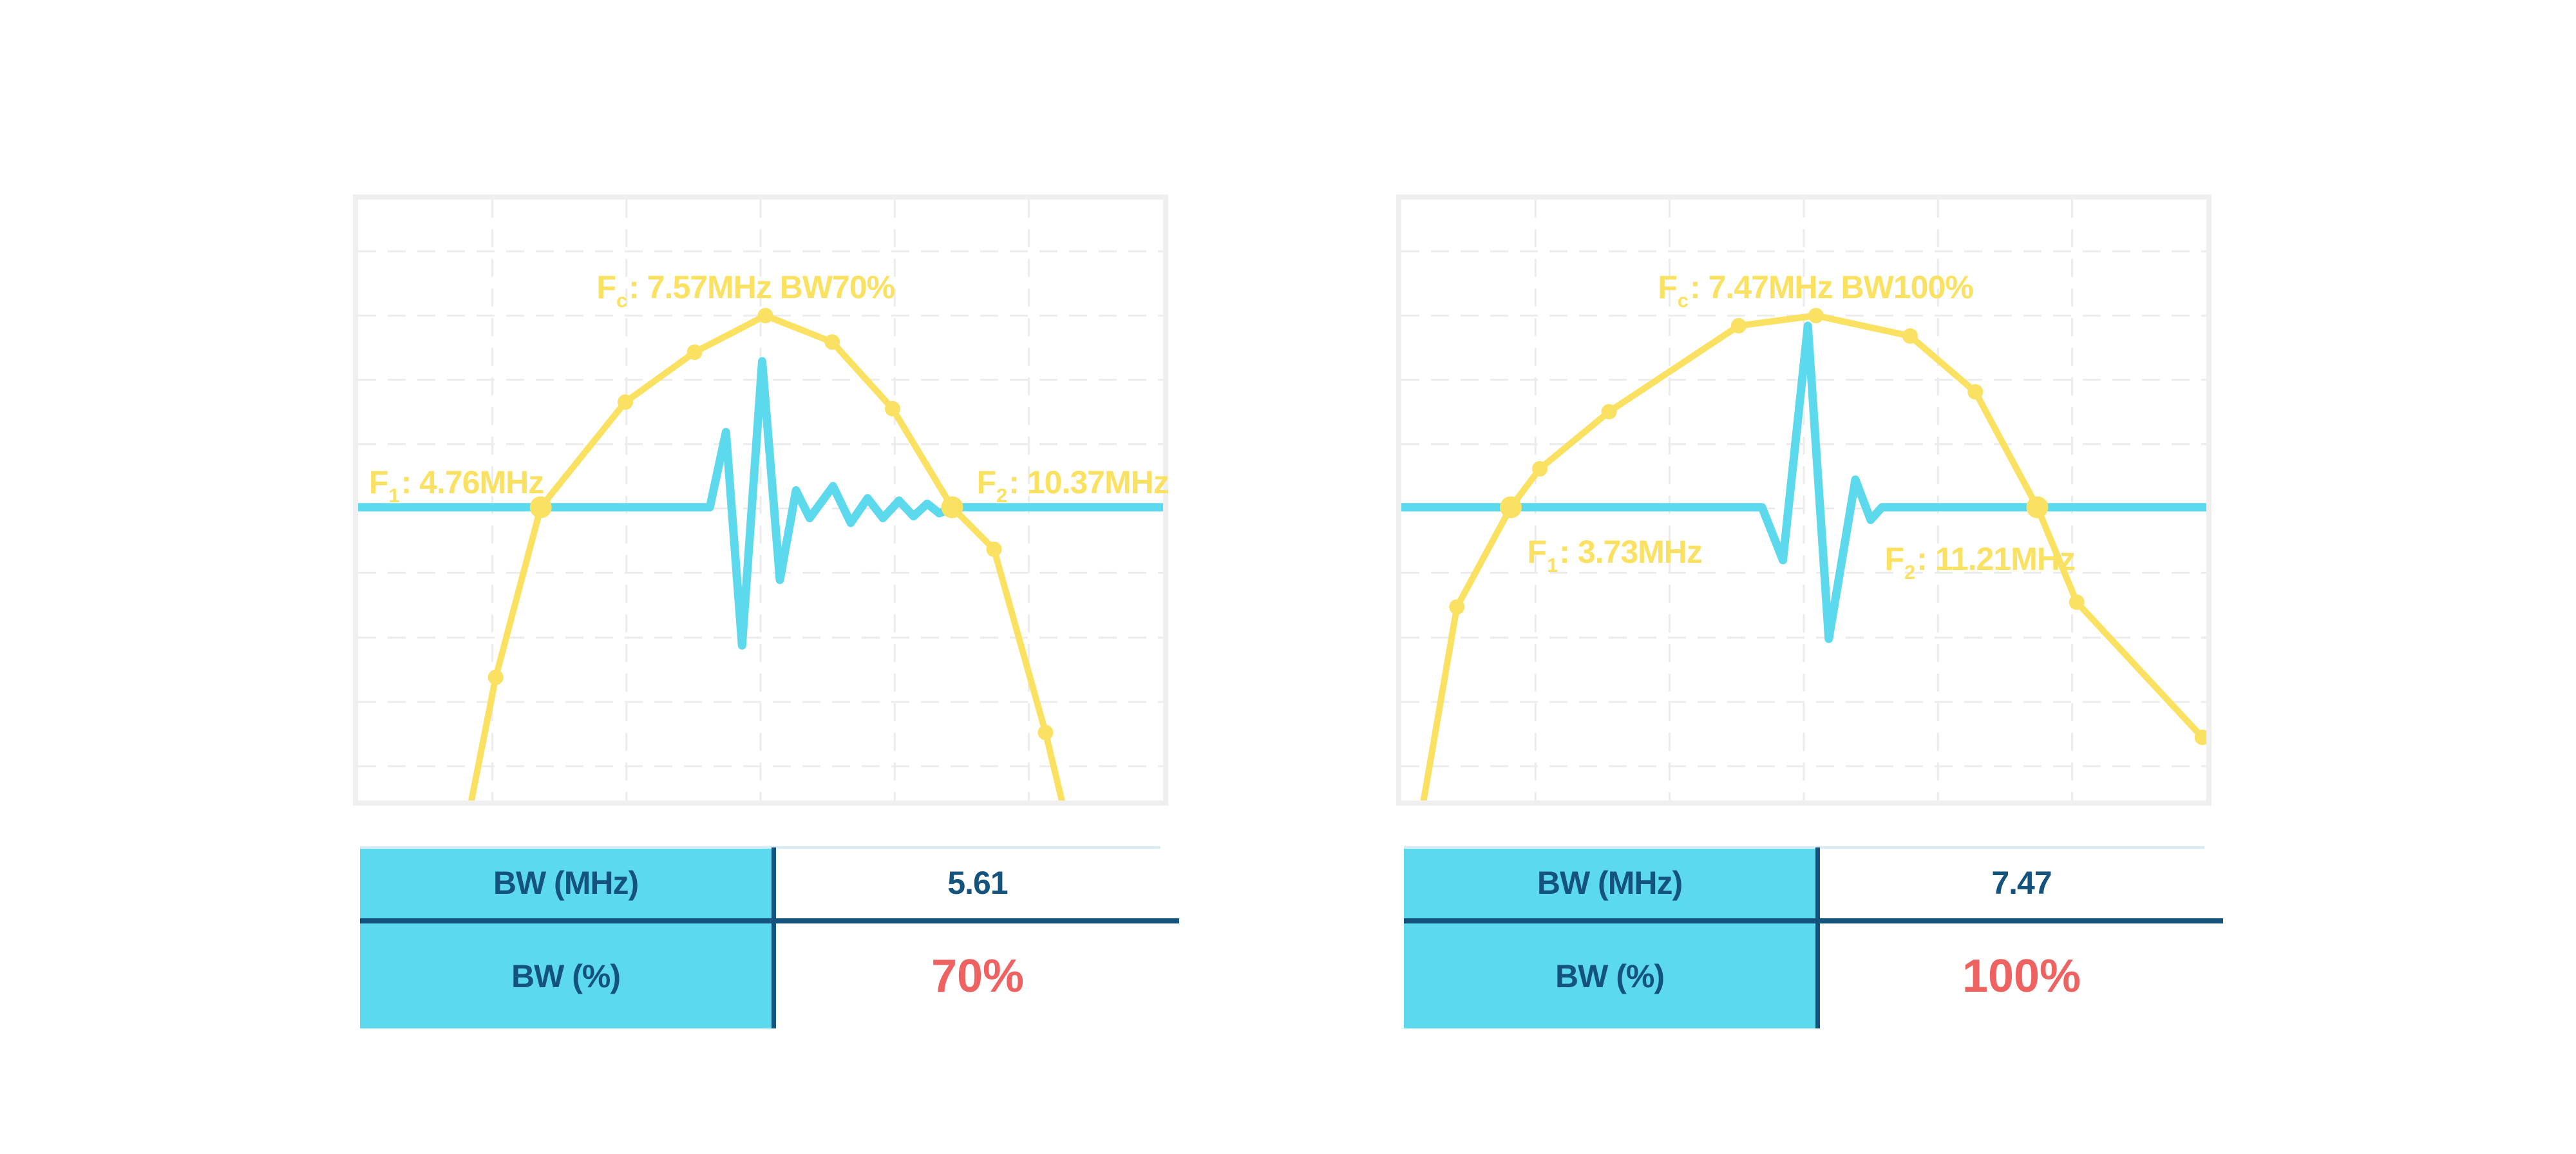 The image size is (2576, 1154). What do you see at coordinates (1631, 552) in the screenshot?
I see `f1-value-text: : 3.73MHz` at bounding box center [1631, 552].